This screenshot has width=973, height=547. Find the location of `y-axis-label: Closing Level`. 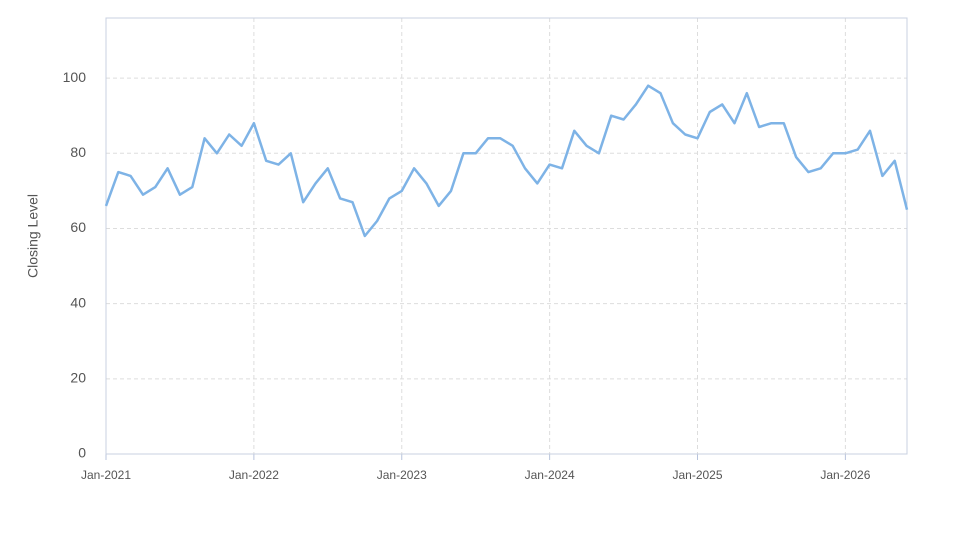

y-axis-label: Closing Level is located at coordinates (33, 236).